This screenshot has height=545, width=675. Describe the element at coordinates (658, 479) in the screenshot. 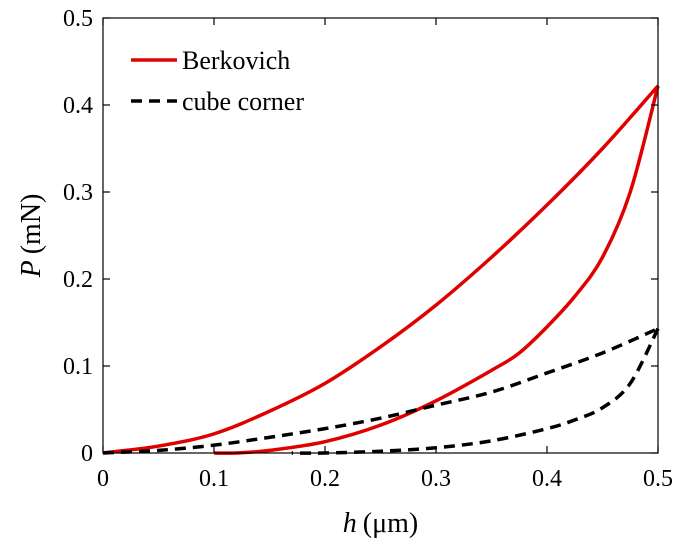

I see `x-tick-label: 0.5` at that location.